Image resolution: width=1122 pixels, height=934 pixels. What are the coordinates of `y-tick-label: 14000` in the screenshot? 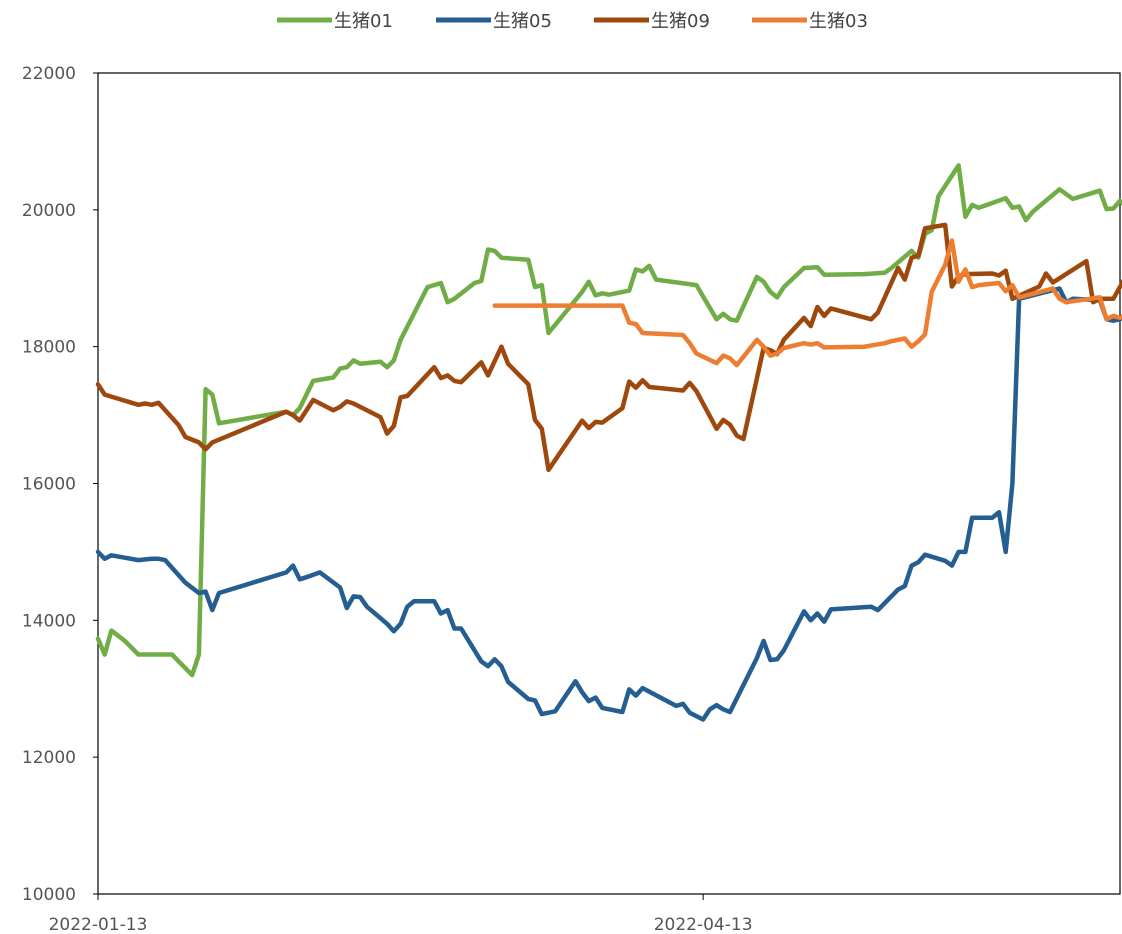 It's located at (49, 621).